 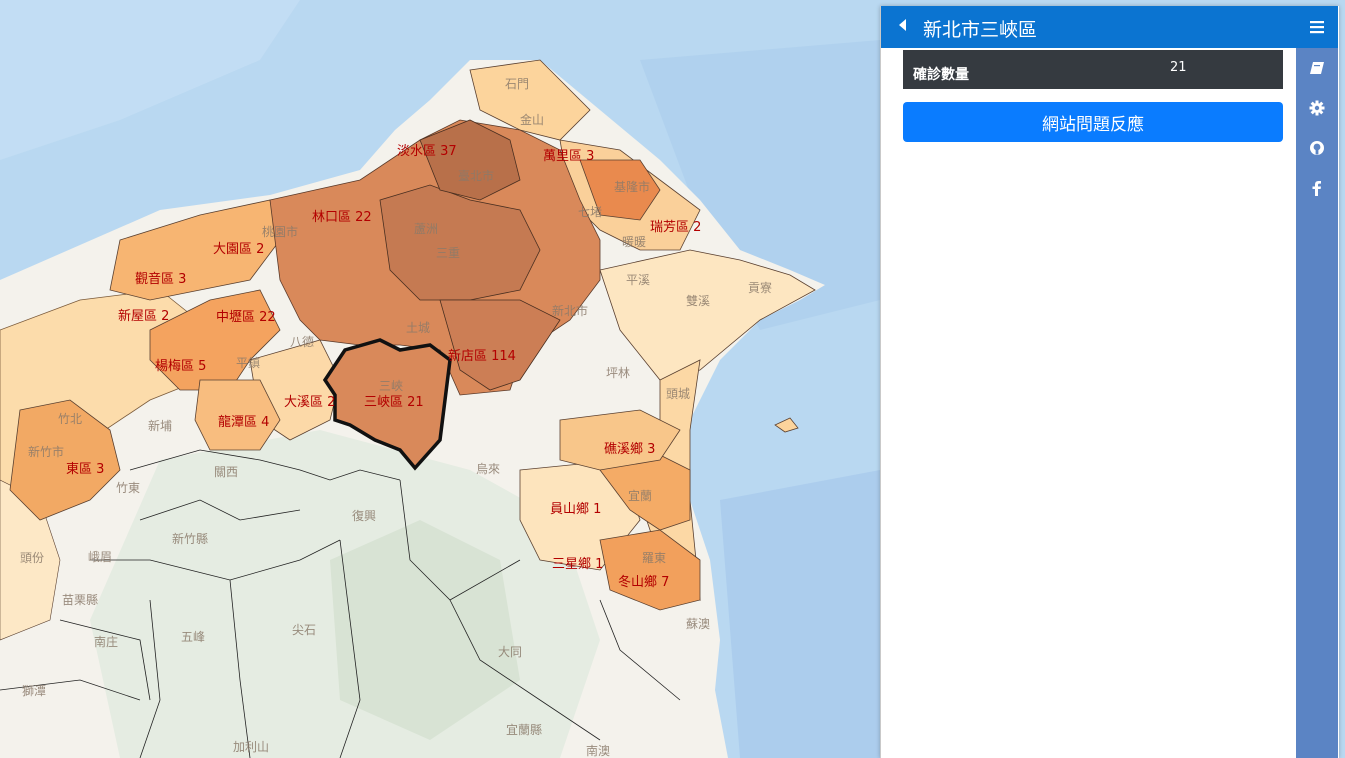 I want to click on place-label-hsinchu_county: 新竹縣, so click(x=190, y=538).